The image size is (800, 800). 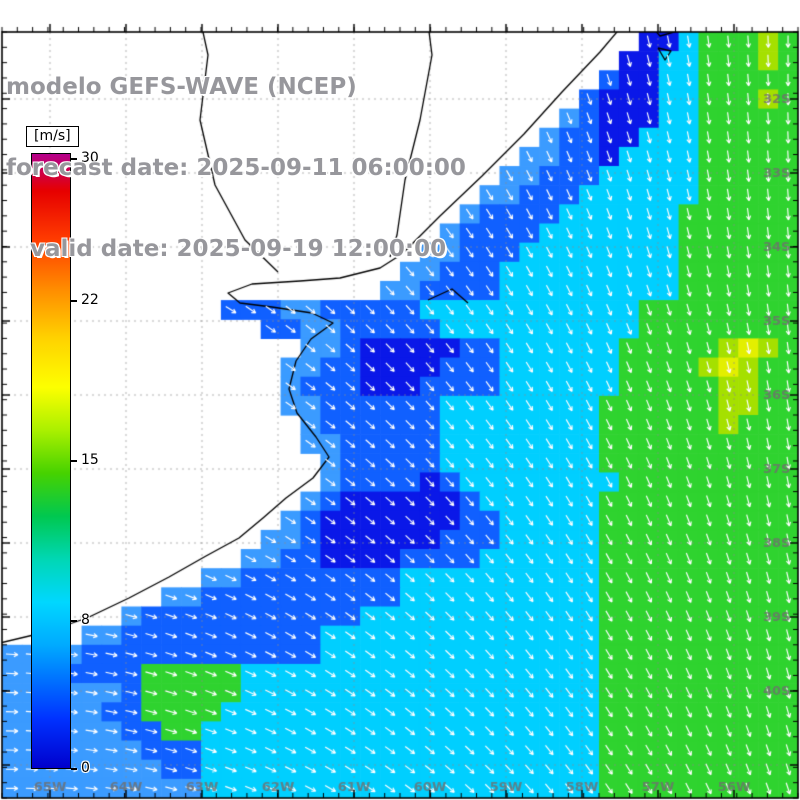 What do you see at coordinates (85, 768) in the screenshot?
I see `colorbar-tick-label: 0` at bounding box center [85, 768].